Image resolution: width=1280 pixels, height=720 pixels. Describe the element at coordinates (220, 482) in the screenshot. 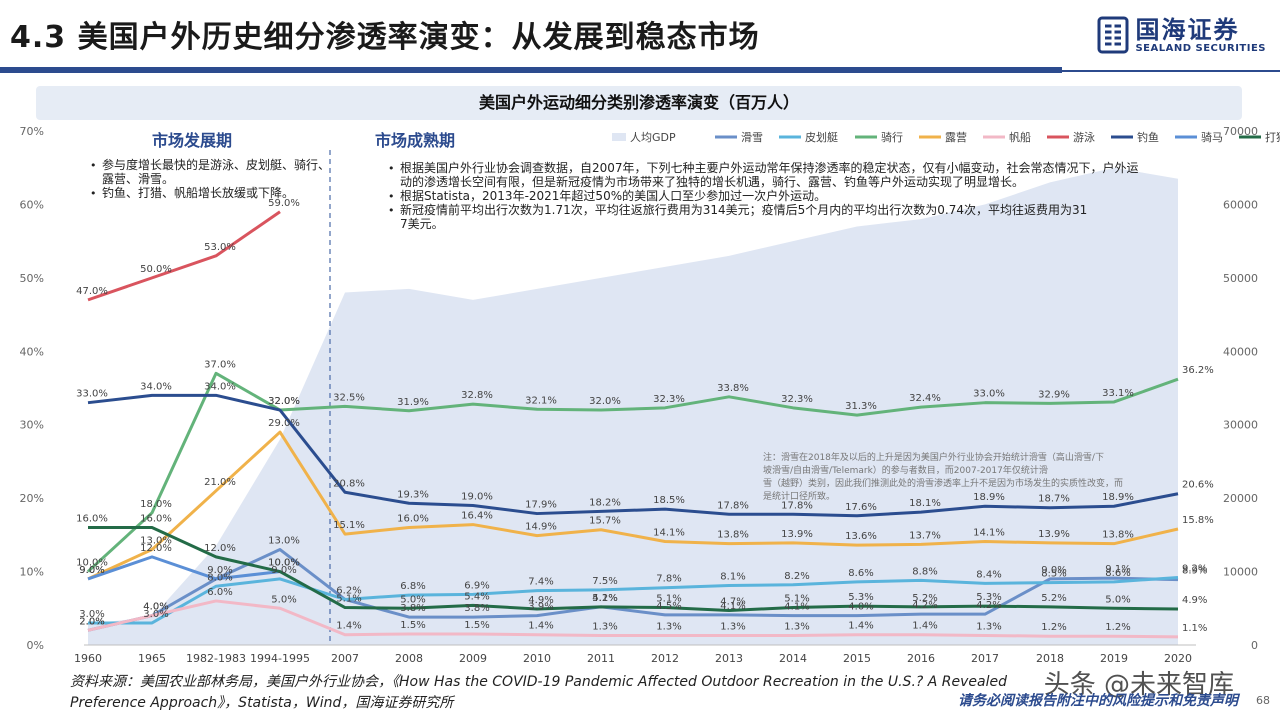

I see `data-label: 21.0%` at that location.